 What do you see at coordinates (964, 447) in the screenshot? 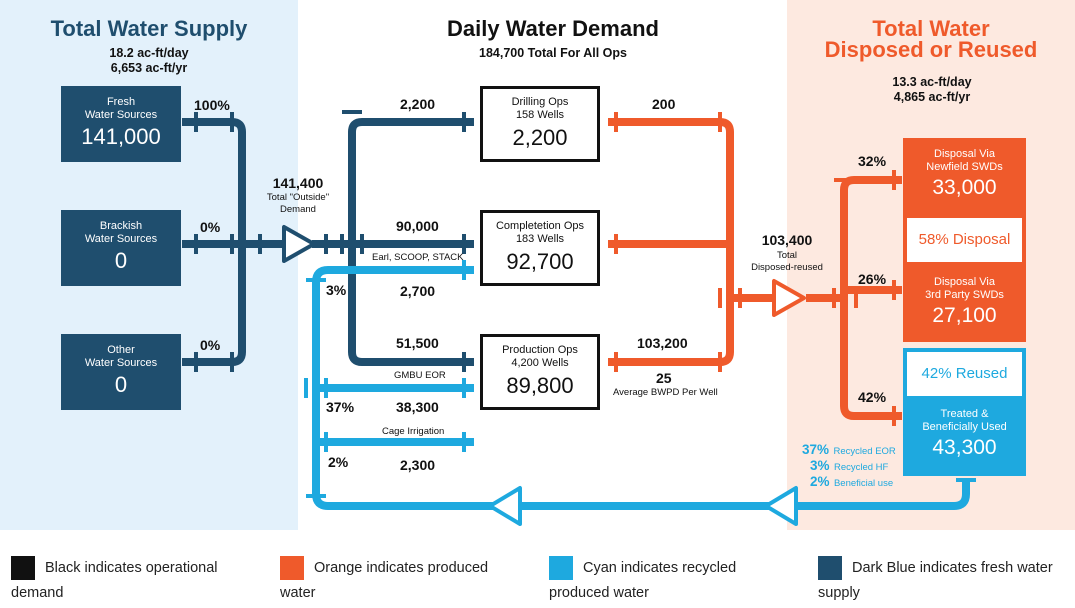
I see `treated-value: 43,300` at bounding box center [964, 447].